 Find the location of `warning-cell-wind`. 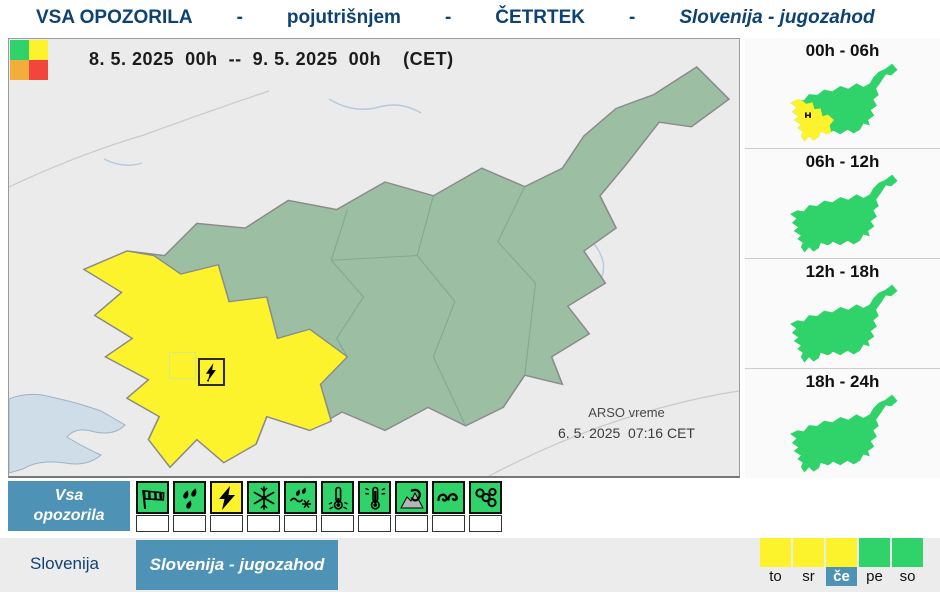

warning-cell-wind is located at coordinates (152, 506).